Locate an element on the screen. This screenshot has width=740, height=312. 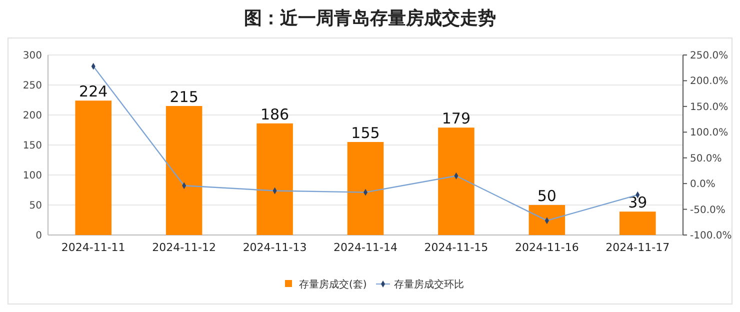
data-label: 186 is located at coordinates (275, 114).